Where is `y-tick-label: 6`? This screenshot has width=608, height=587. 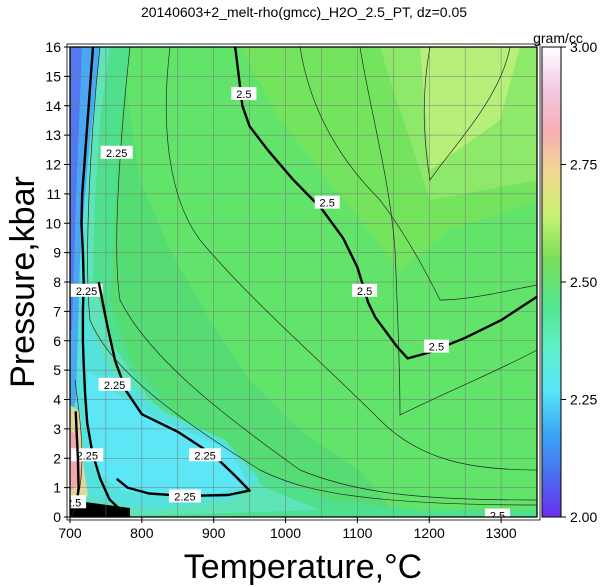 y-tick-label: 6 is located at coordinates (57, 341).